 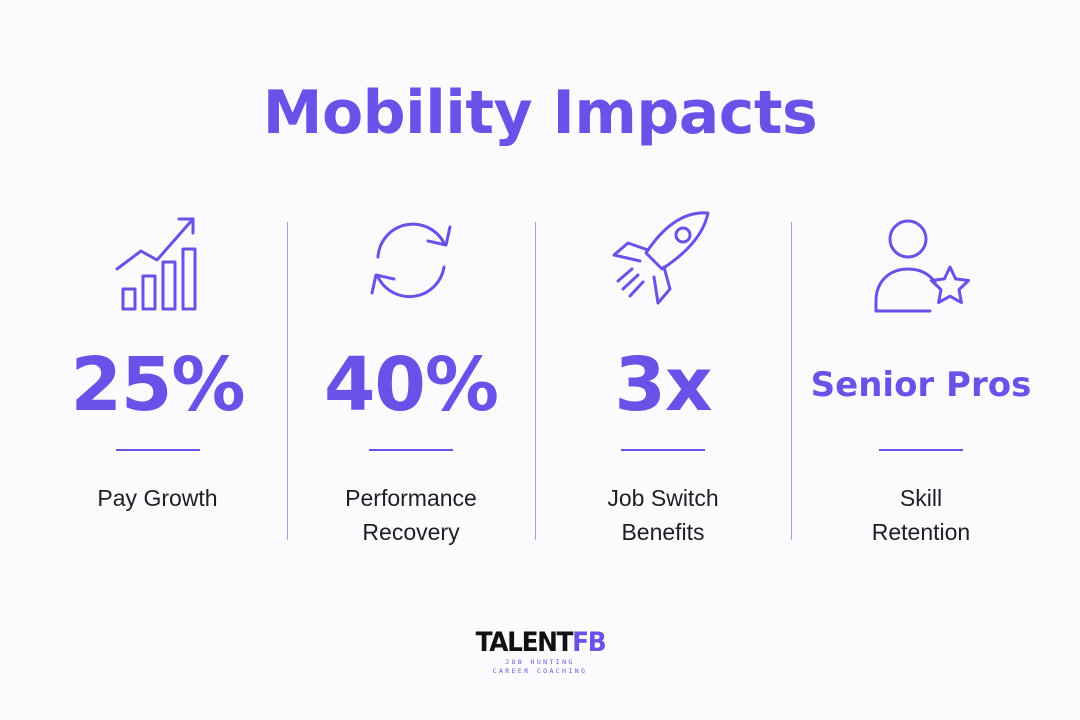 What do you see at coordinates (411, 385) in the screenshot?
I see `stat-value: 40%` at bounding box center [411, 385].